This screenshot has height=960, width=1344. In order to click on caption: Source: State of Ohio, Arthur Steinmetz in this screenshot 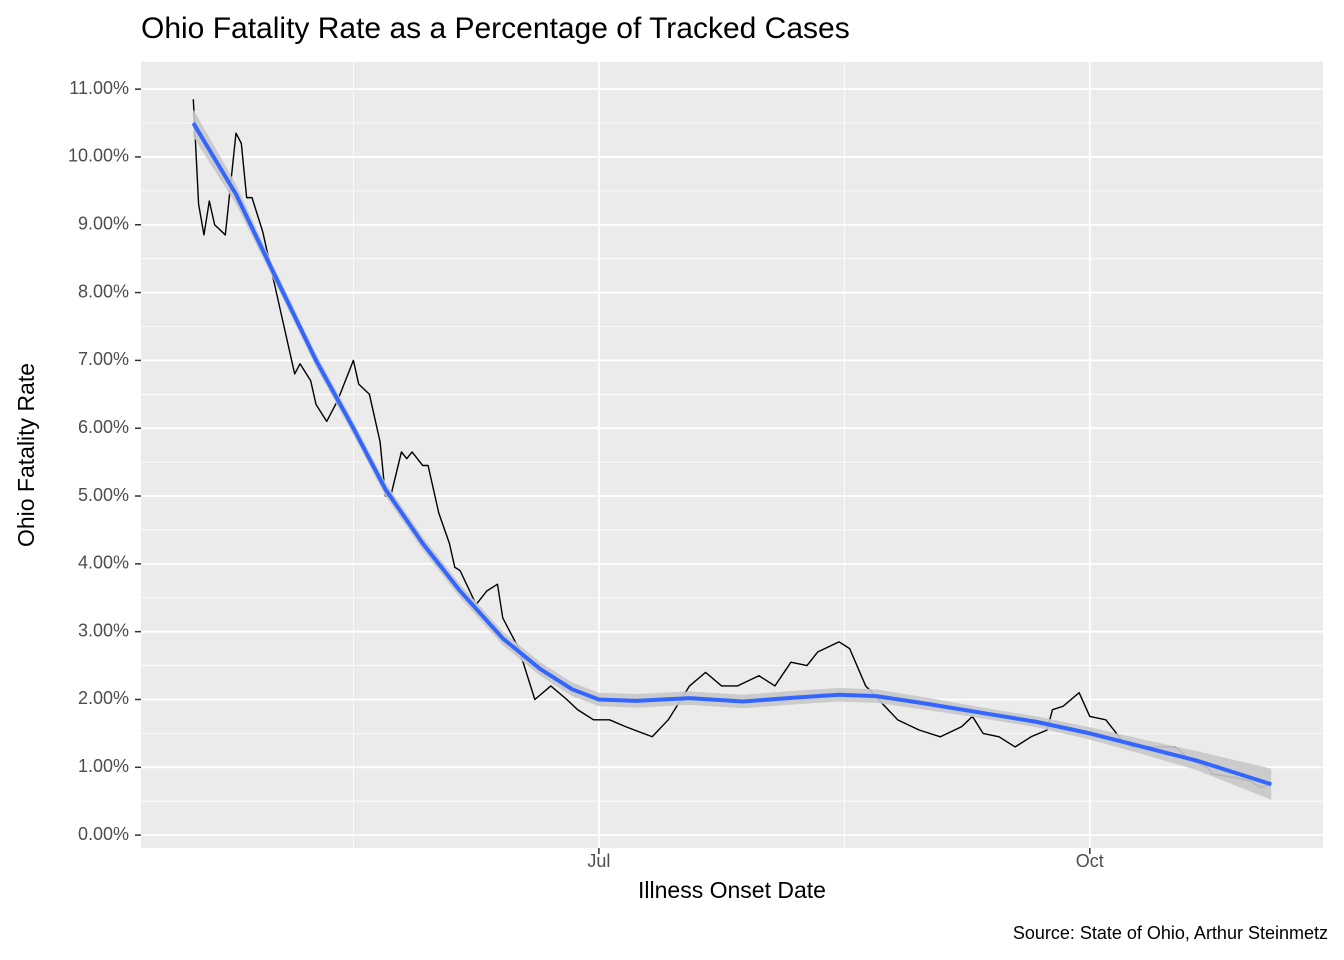, I will do `click(1170, 933)`.